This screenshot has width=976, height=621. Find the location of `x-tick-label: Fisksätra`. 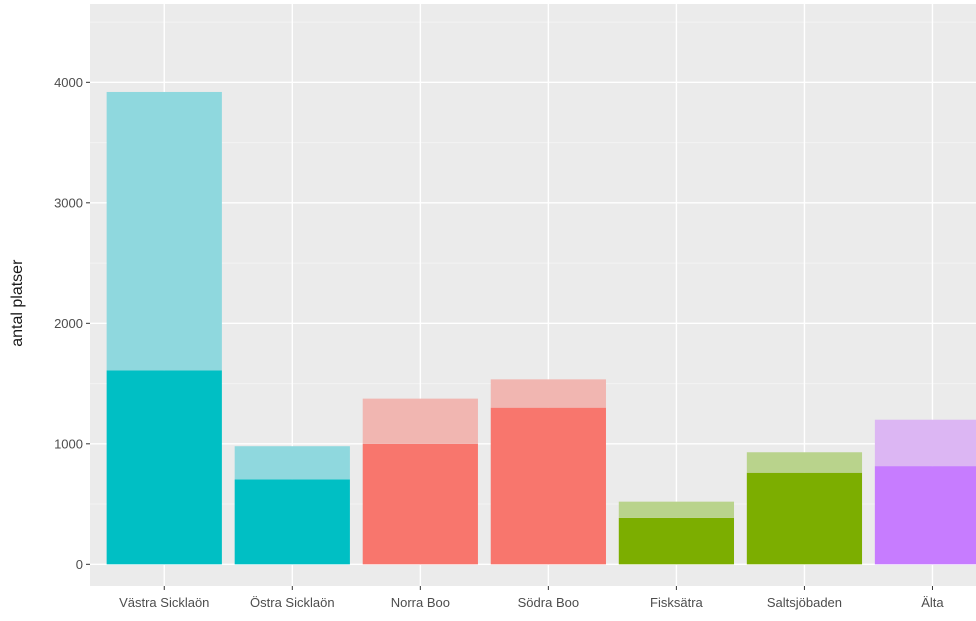

x-tick-label: Fisksätra is located at coordinates (677, 602).